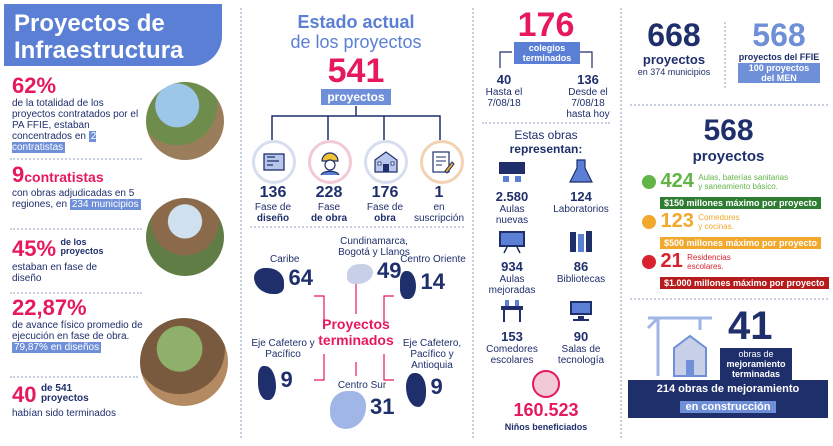 The image size is (833, 446). I want to click on region-name: Caribe, so click(285, 259).